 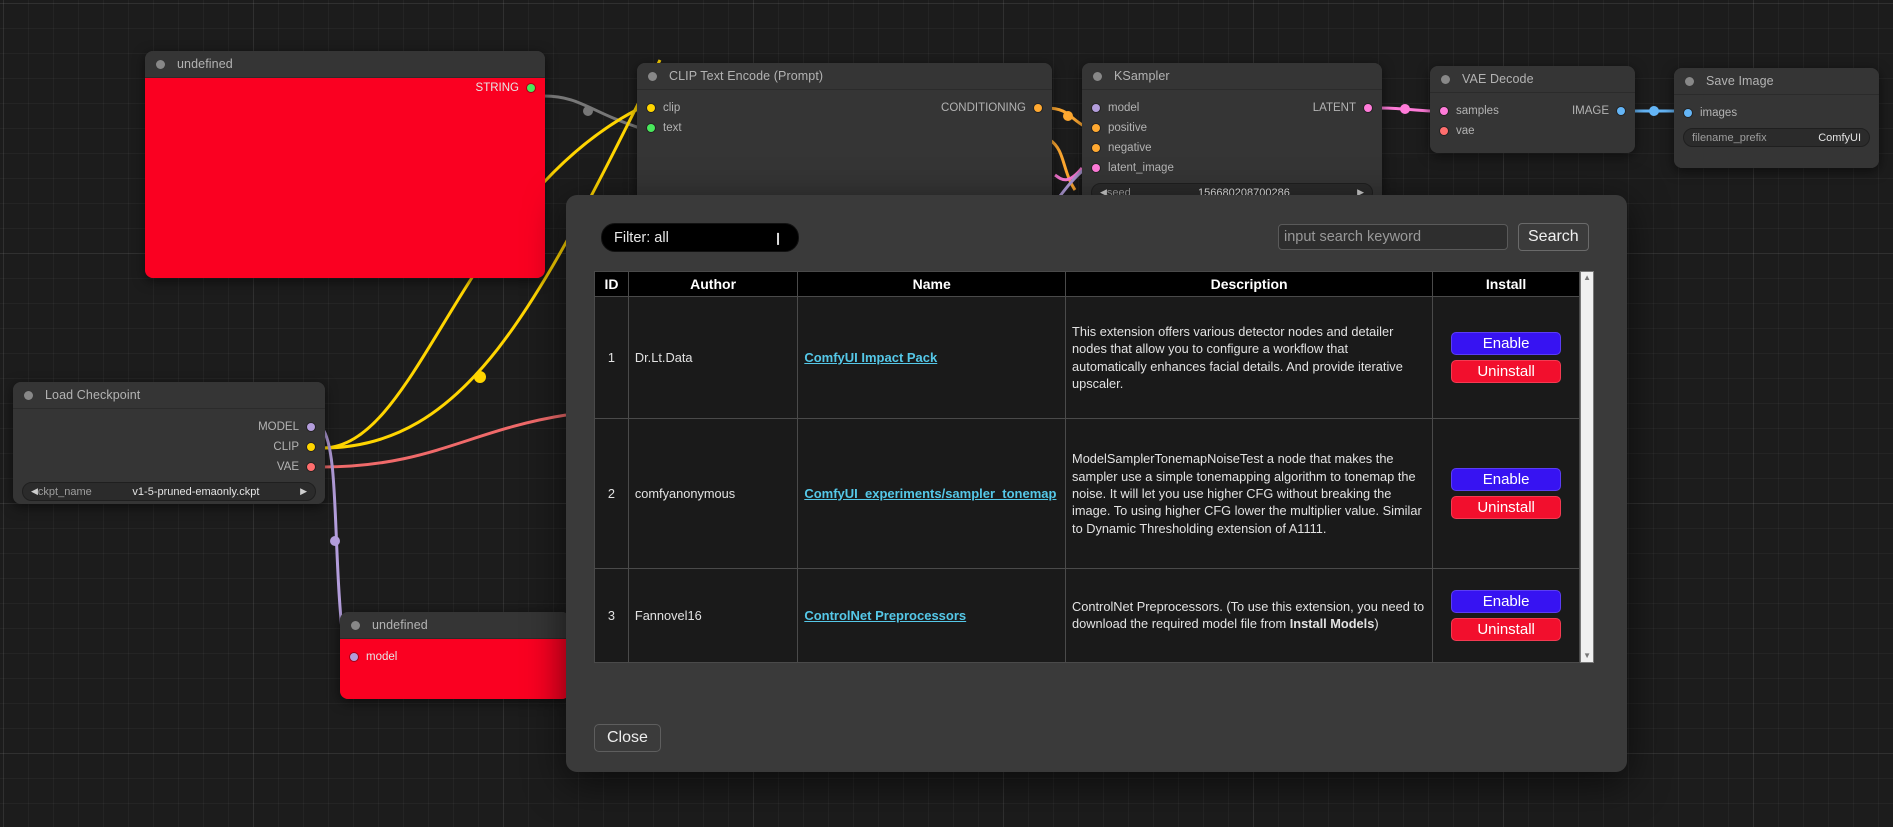 I want to click on node-input-port-text: text, so click(x=664, y=128).